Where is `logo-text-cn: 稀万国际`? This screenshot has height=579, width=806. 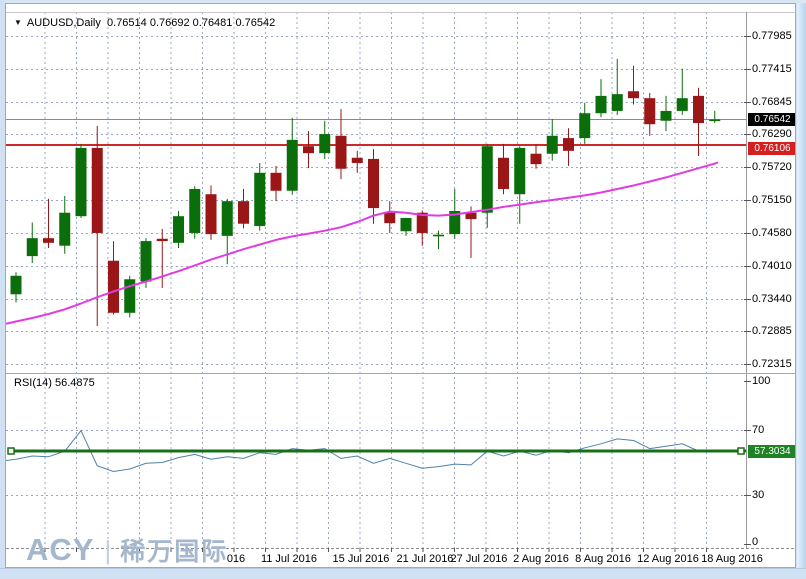 logo-text-cn: 稀万国际 is located at coordinates (174, 552).